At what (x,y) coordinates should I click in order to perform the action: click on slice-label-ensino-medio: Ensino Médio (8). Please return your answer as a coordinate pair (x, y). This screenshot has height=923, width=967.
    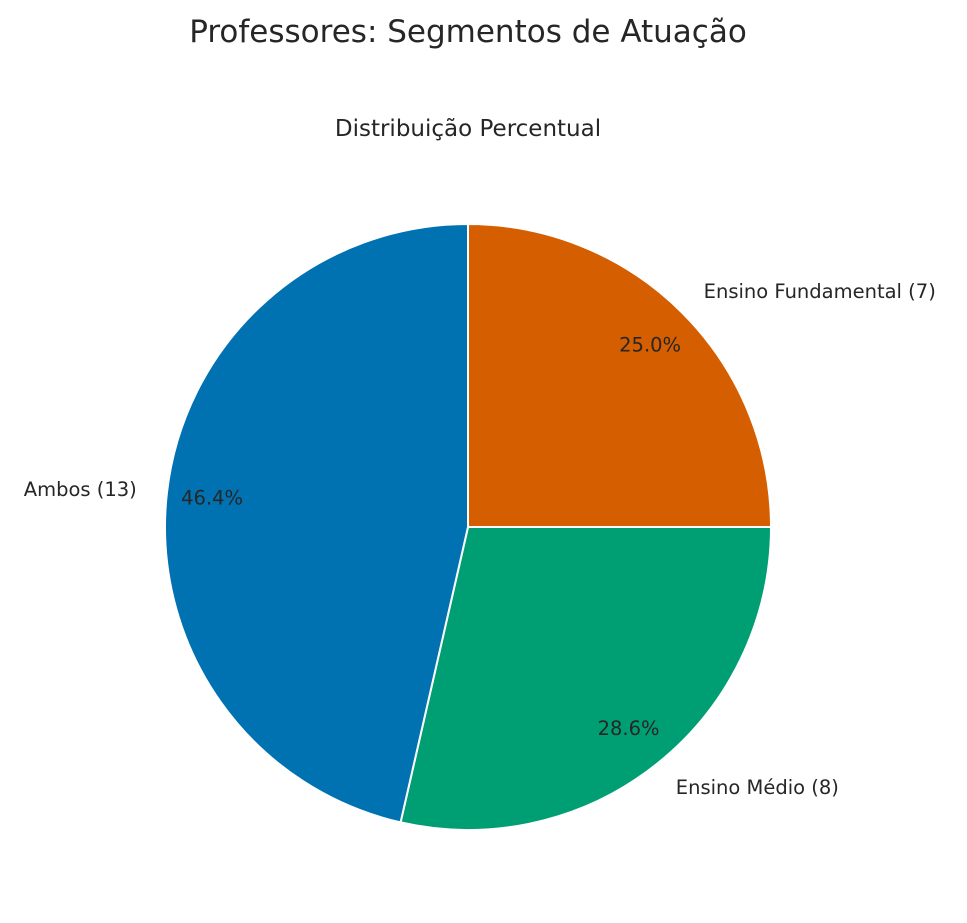
    Looking at the image, I should click on (757, 787).